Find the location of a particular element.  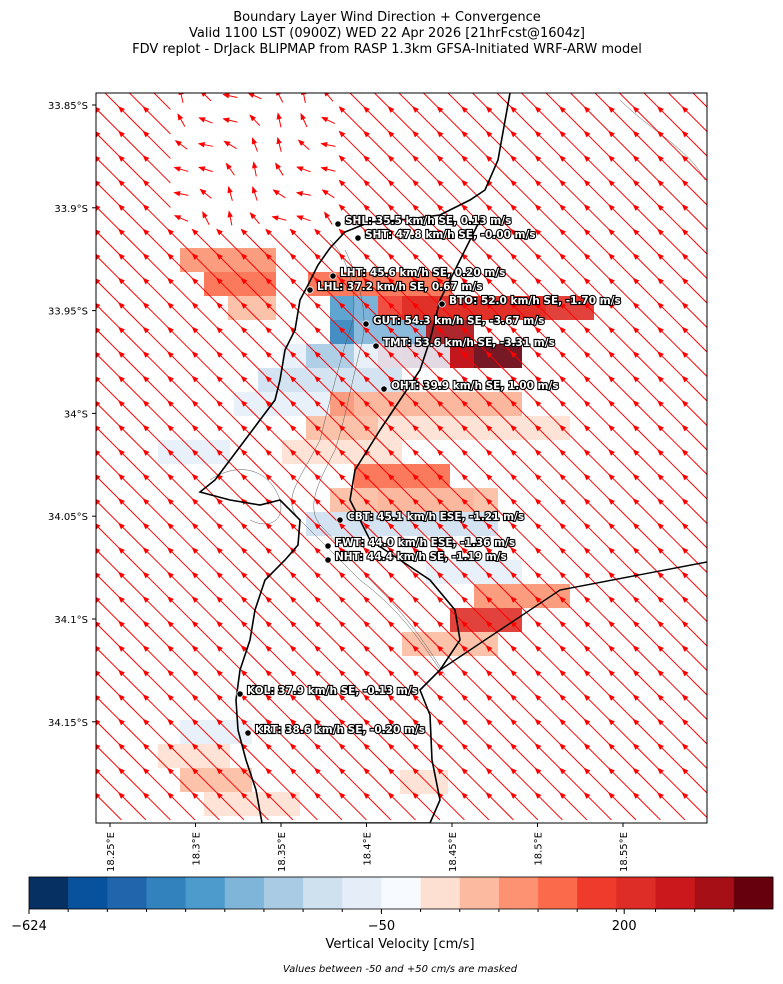

colorbar-tick-label: −624 is located at coordinates (29, 926).